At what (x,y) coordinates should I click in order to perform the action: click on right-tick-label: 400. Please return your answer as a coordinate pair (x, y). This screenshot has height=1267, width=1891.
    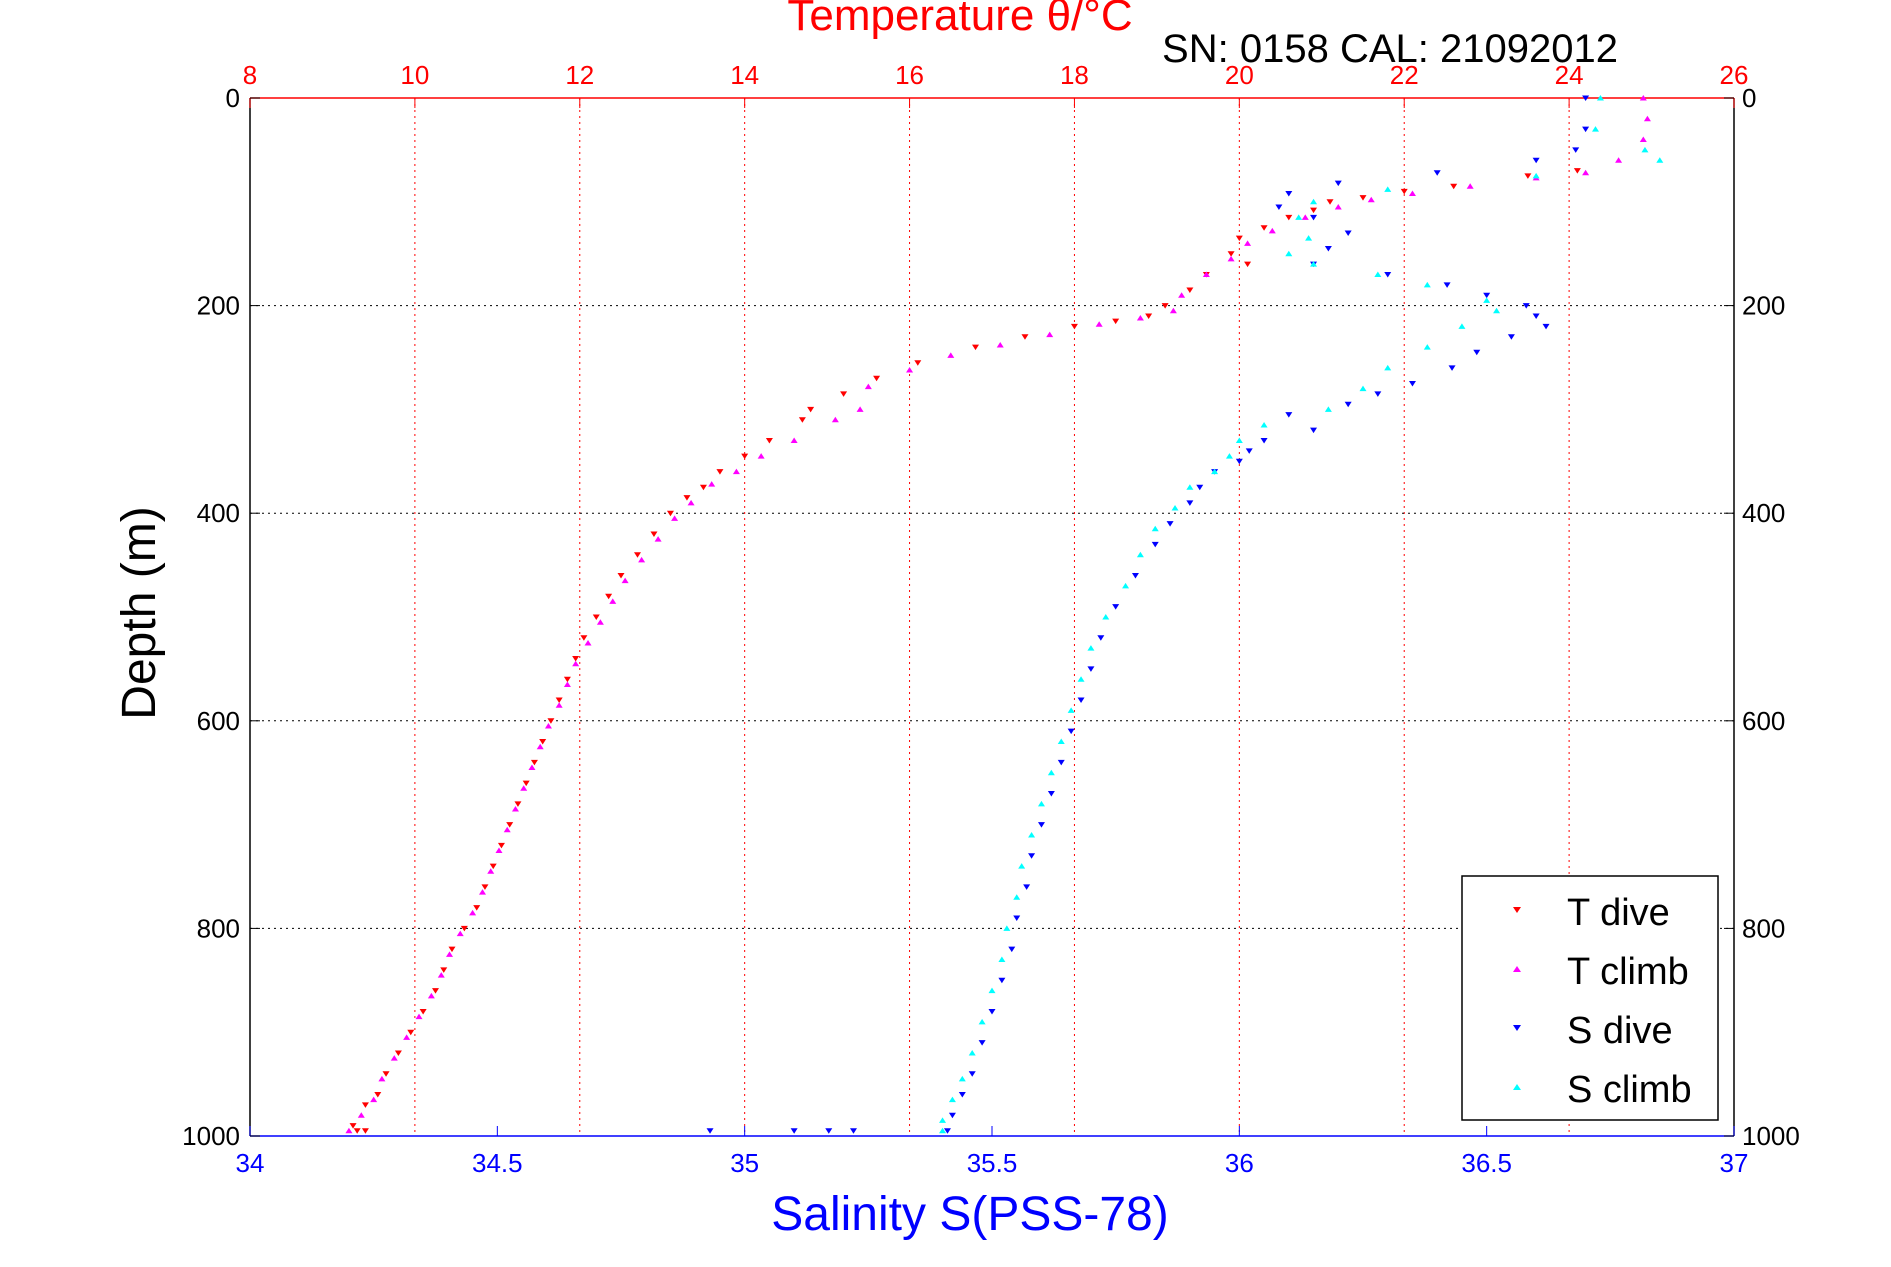
    Looking at the image, I should click on (1763, 513).